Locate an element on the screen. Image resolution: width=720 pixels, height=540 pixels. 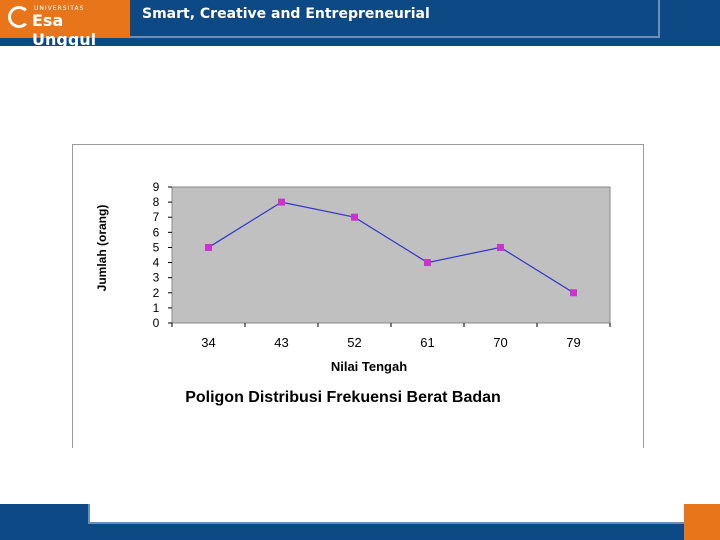
x-tick-label: 61 is located at coordinates (427, 342).